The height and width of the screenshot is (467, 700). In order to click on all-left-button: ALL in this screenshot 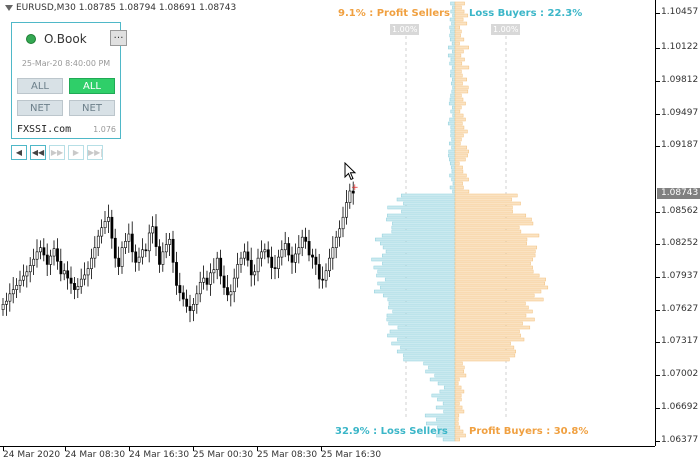, I will do `click(40, 86)`.